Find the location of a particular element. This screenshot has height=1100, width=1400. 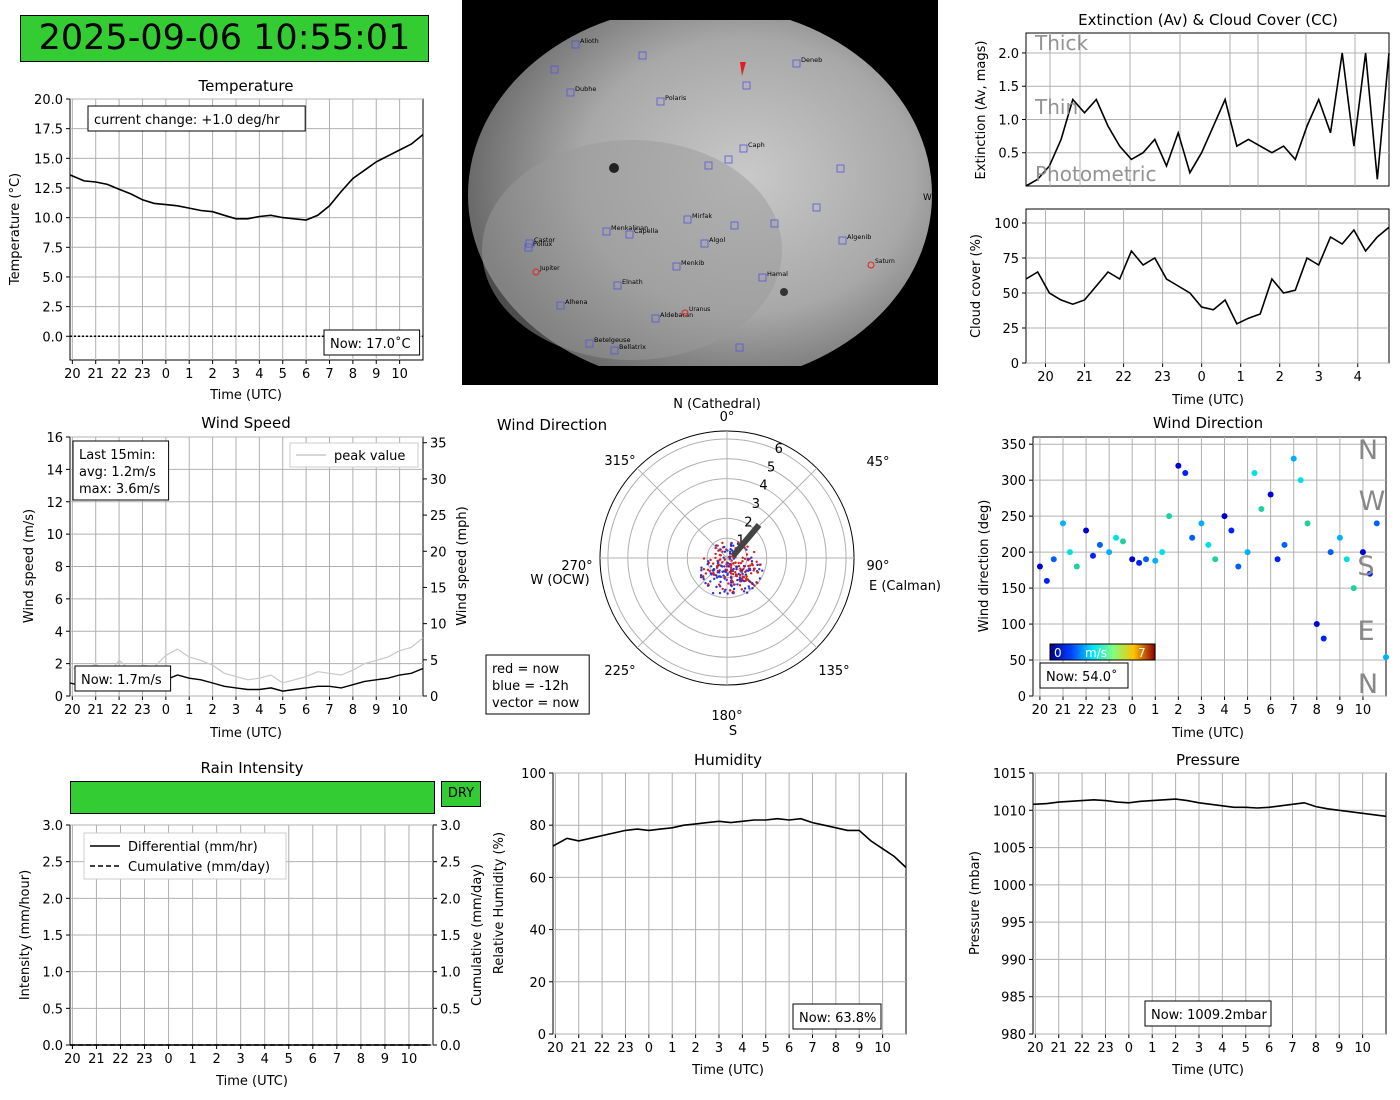

y-tick-label-right: 0 is located at coordinates (434, 697).